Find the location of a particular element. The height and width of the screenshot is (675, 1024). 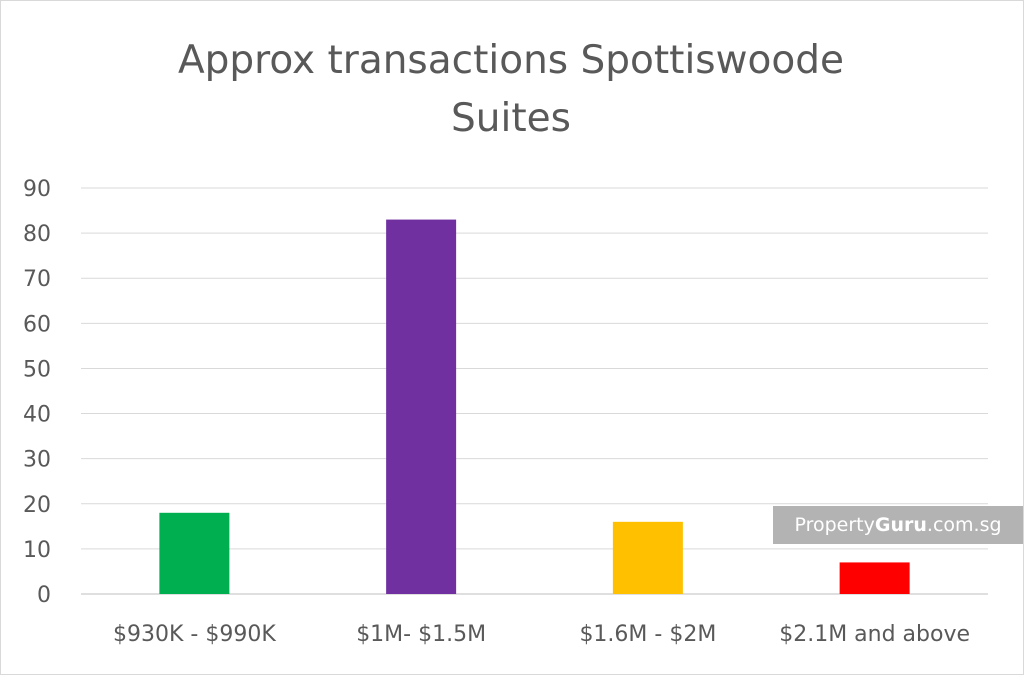

x-tick-label: $1.6M - $2M is located at coordinates (647, 634).